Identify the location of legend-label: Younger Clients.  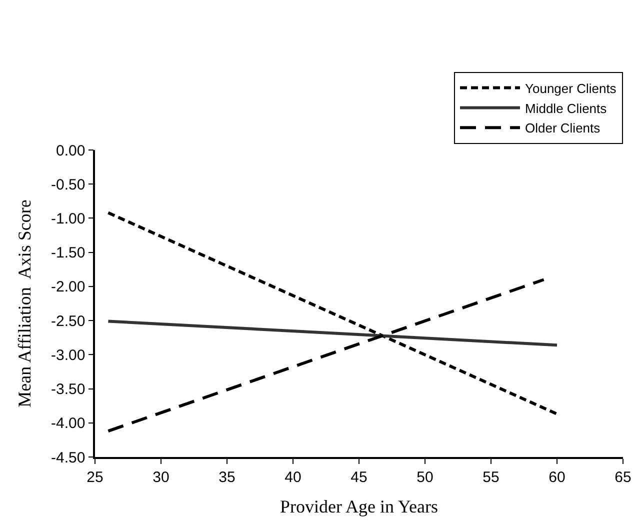
(571, 88).